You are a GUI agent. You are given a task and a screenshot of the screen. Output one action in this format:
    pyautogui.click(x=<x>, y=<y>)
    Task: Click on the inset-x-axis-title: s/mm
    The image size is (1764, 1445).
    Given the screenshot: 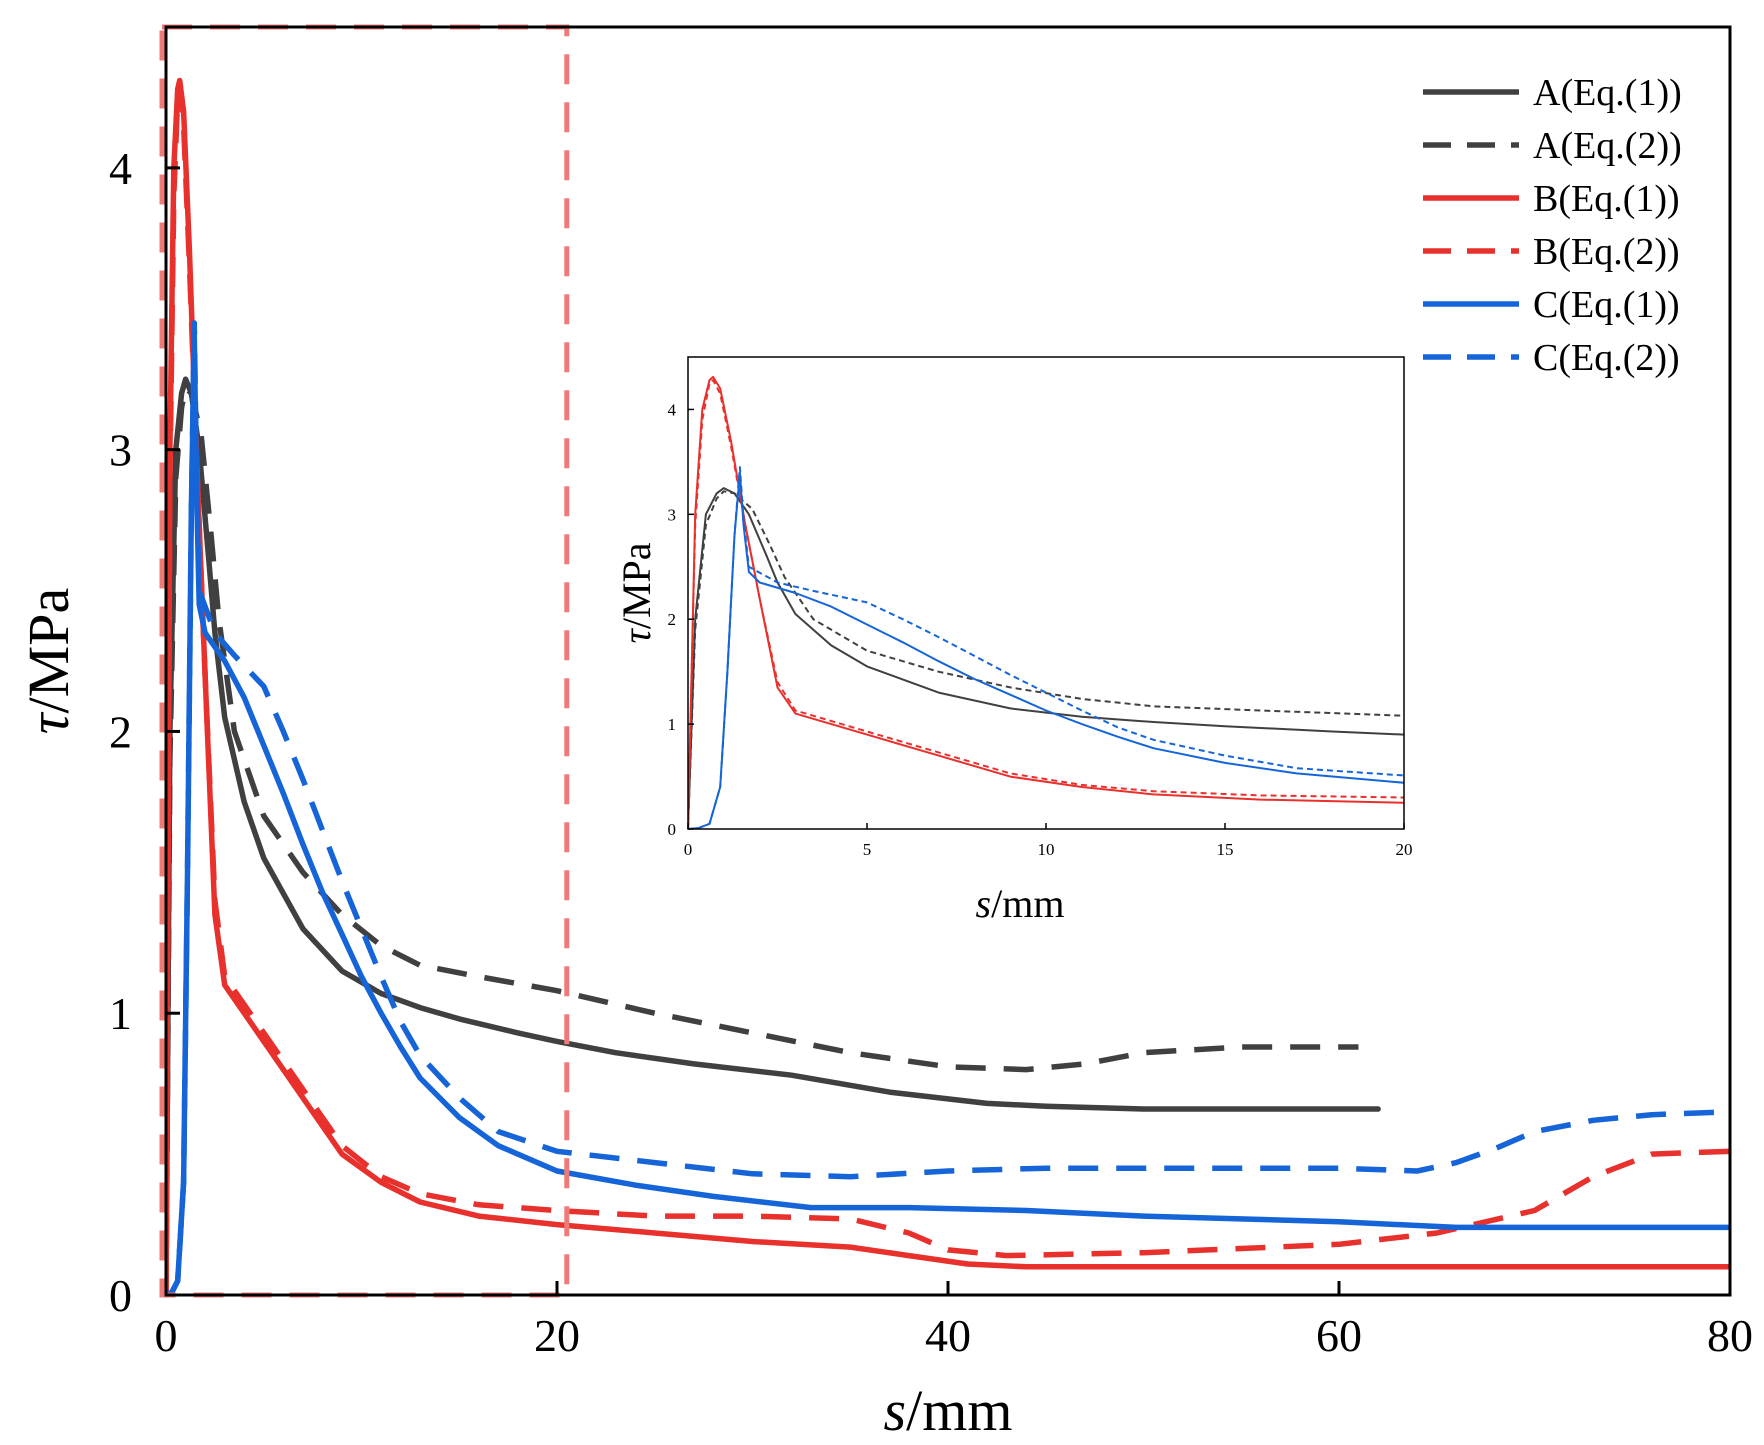 What is the action you would take?
    pyautogui.click(x=1020, y=903)
    